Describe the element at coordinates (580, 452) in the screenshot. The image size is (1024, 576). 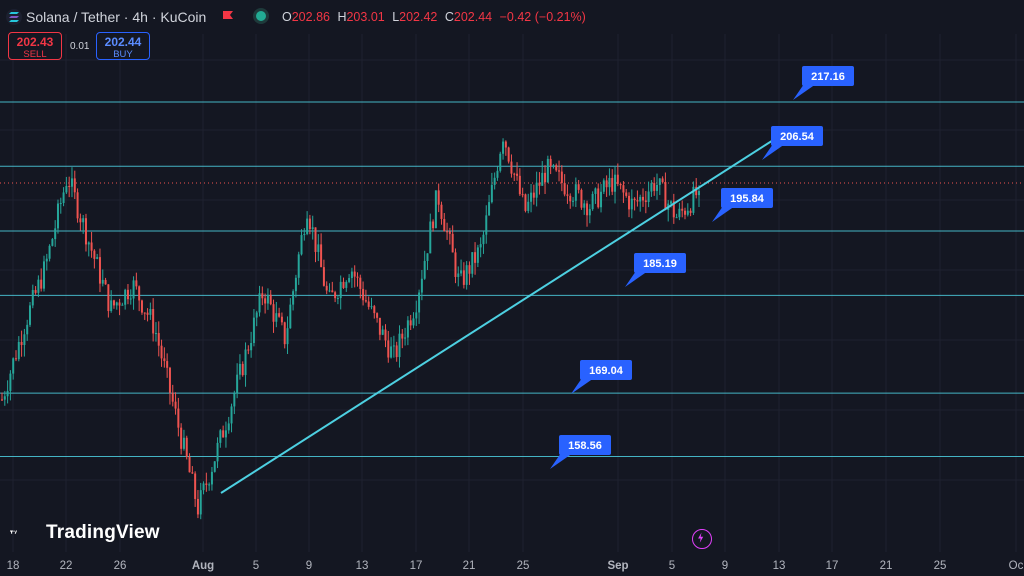
I see `price-label-158.56: 158.56` at that location.